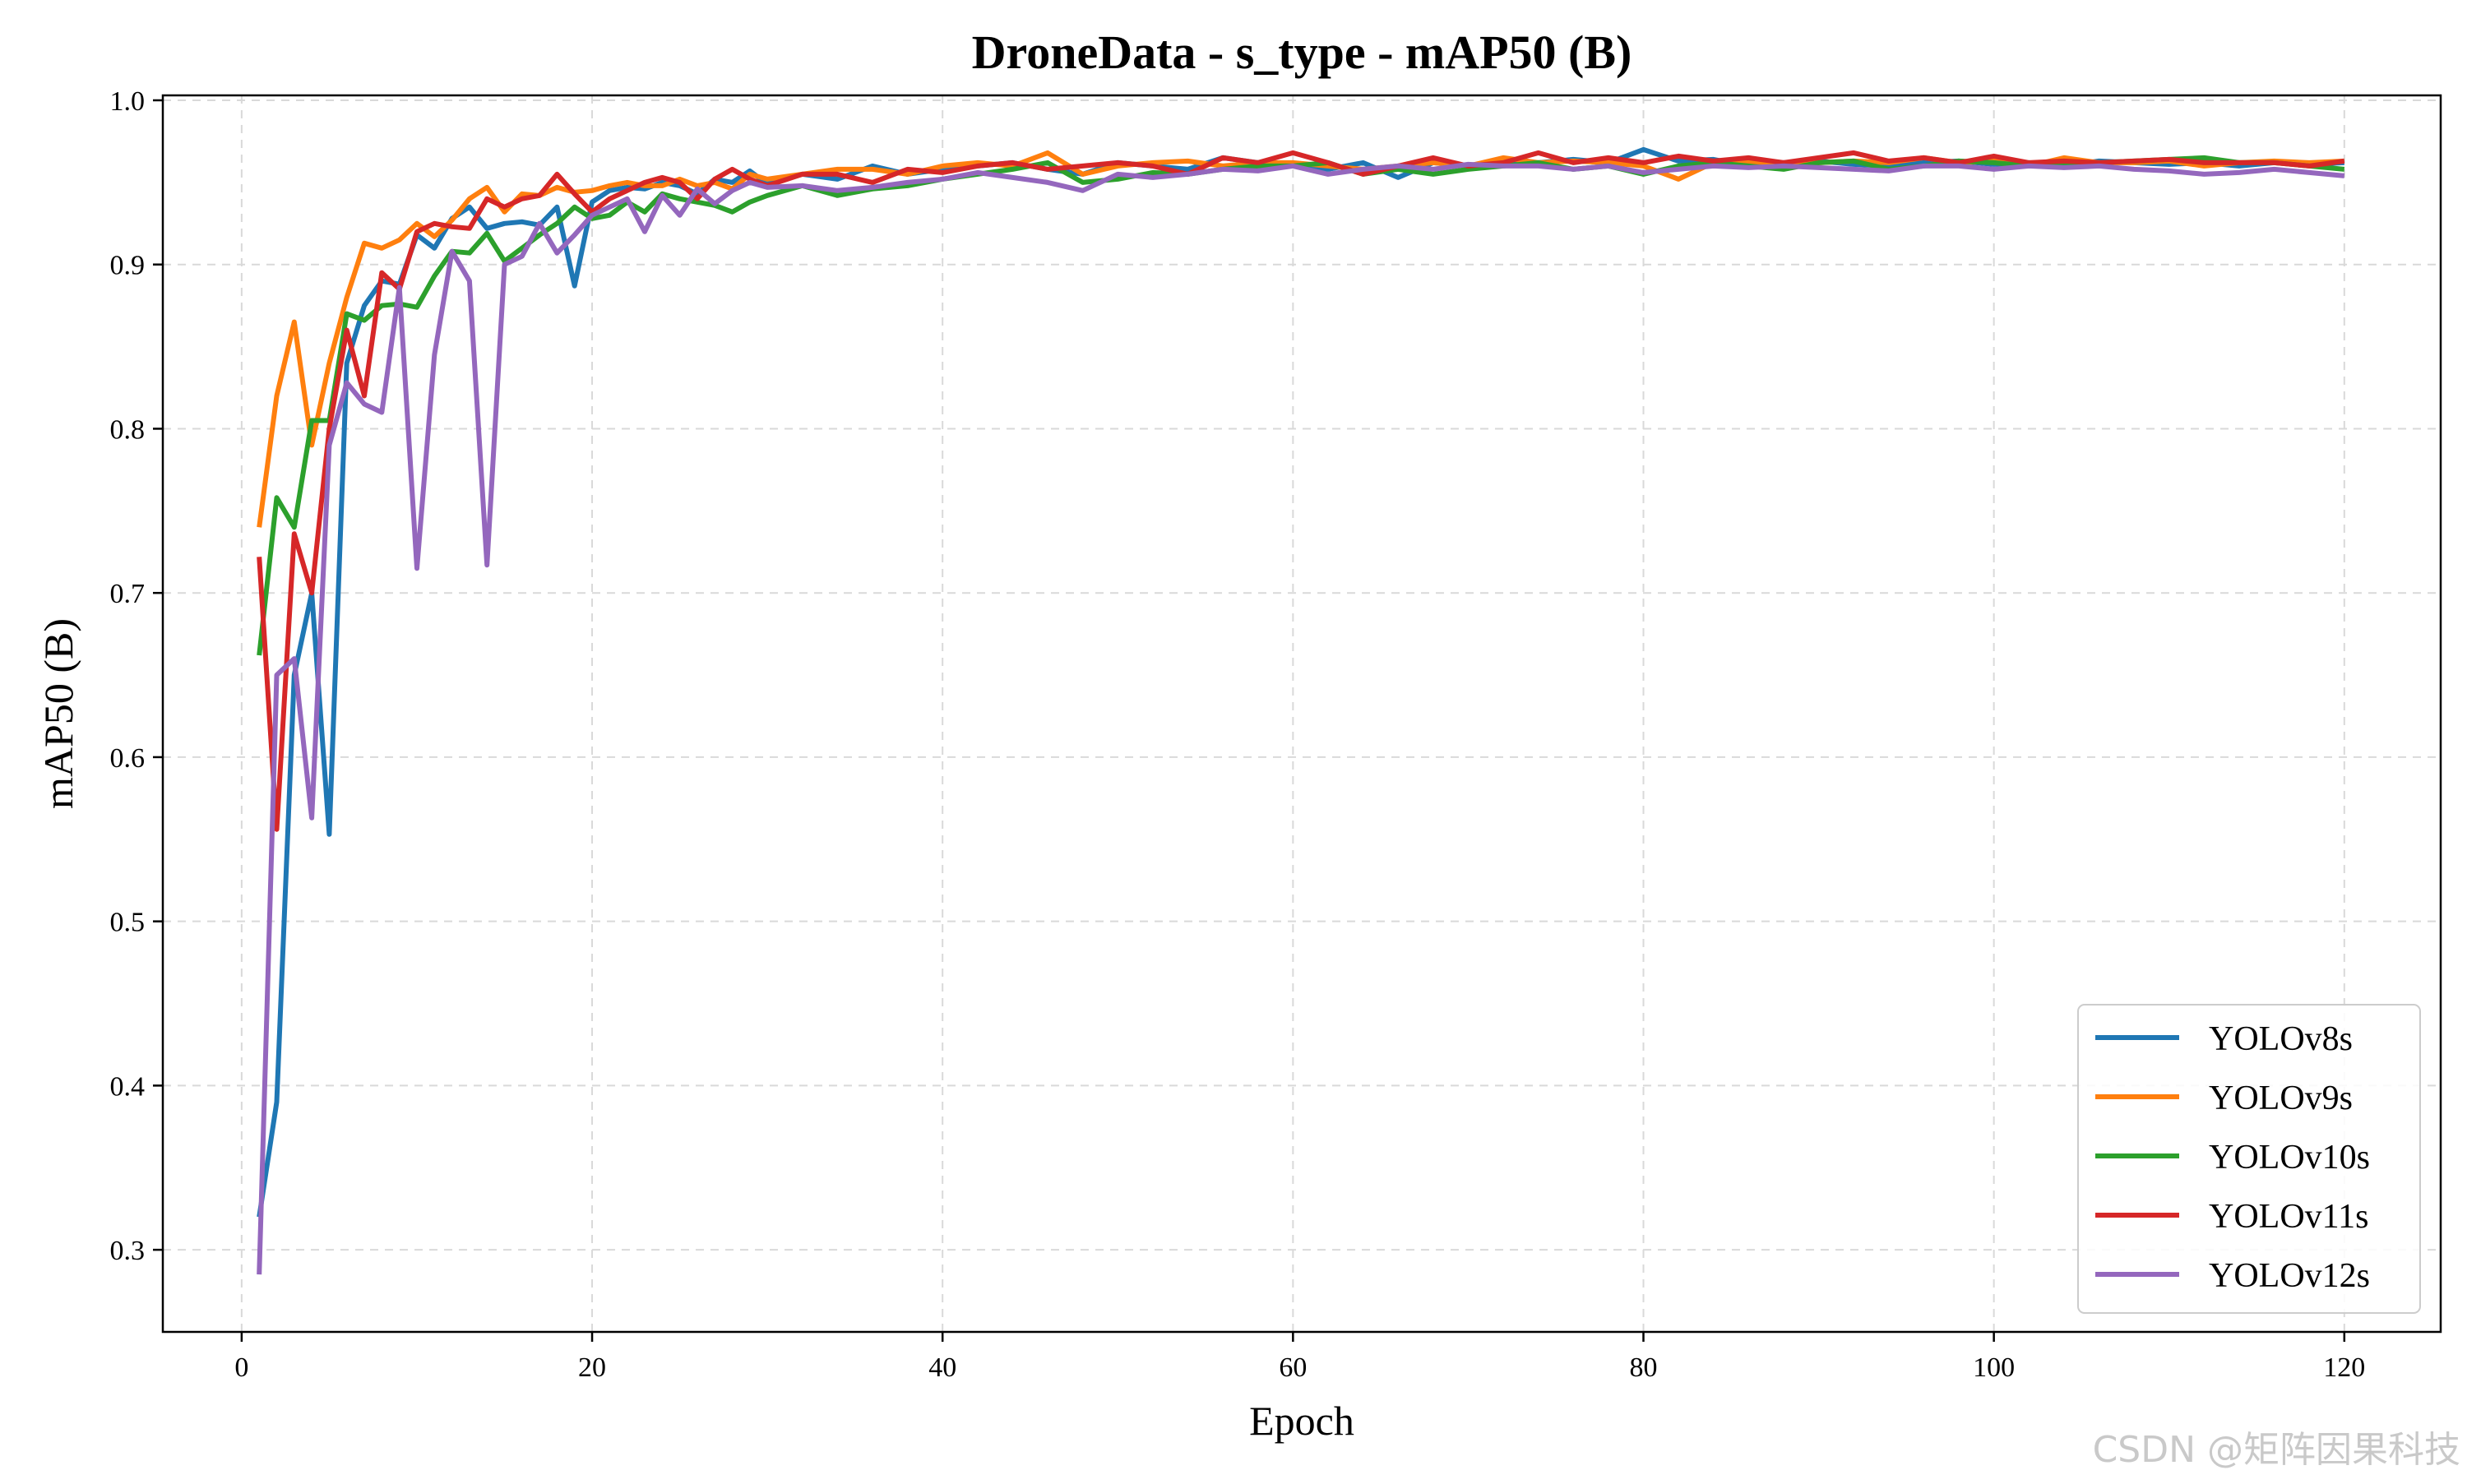  What do you see at coordinates (2289, 1217) in the screenshot?
I see `legend-label: YOLOv11s` at bounding box center [2289, 1217].